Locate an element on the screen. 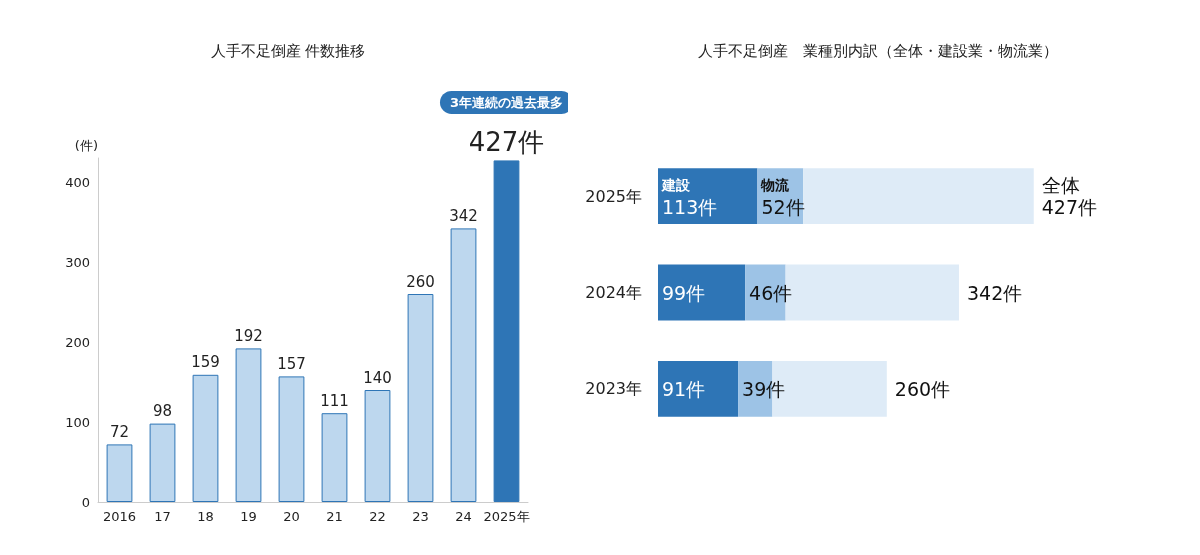 This screenshot has height=555, width=1200. data-label: 52件 is located at coordinates (783, 207).